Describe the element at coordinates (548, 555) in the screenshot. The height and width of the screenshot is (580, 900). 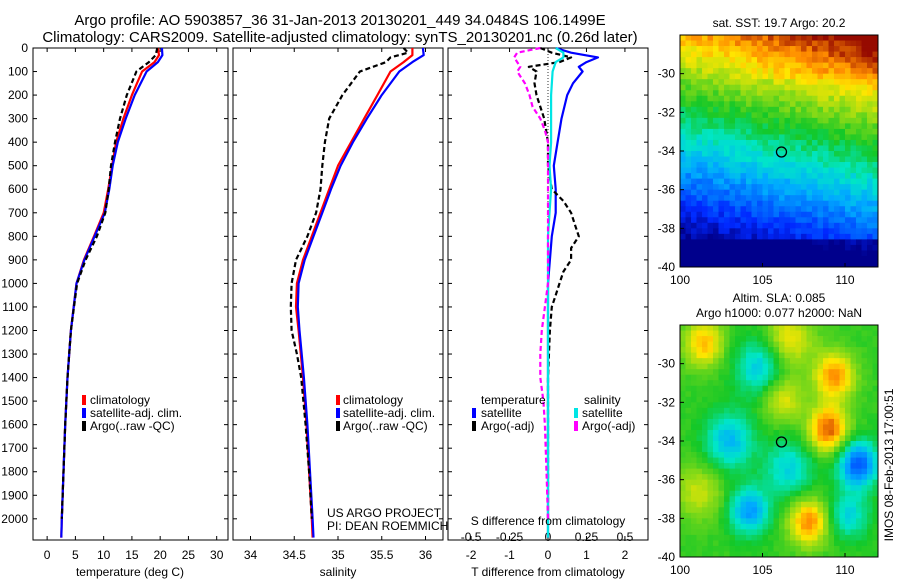
I see `x-tick-label: 0` at that location.